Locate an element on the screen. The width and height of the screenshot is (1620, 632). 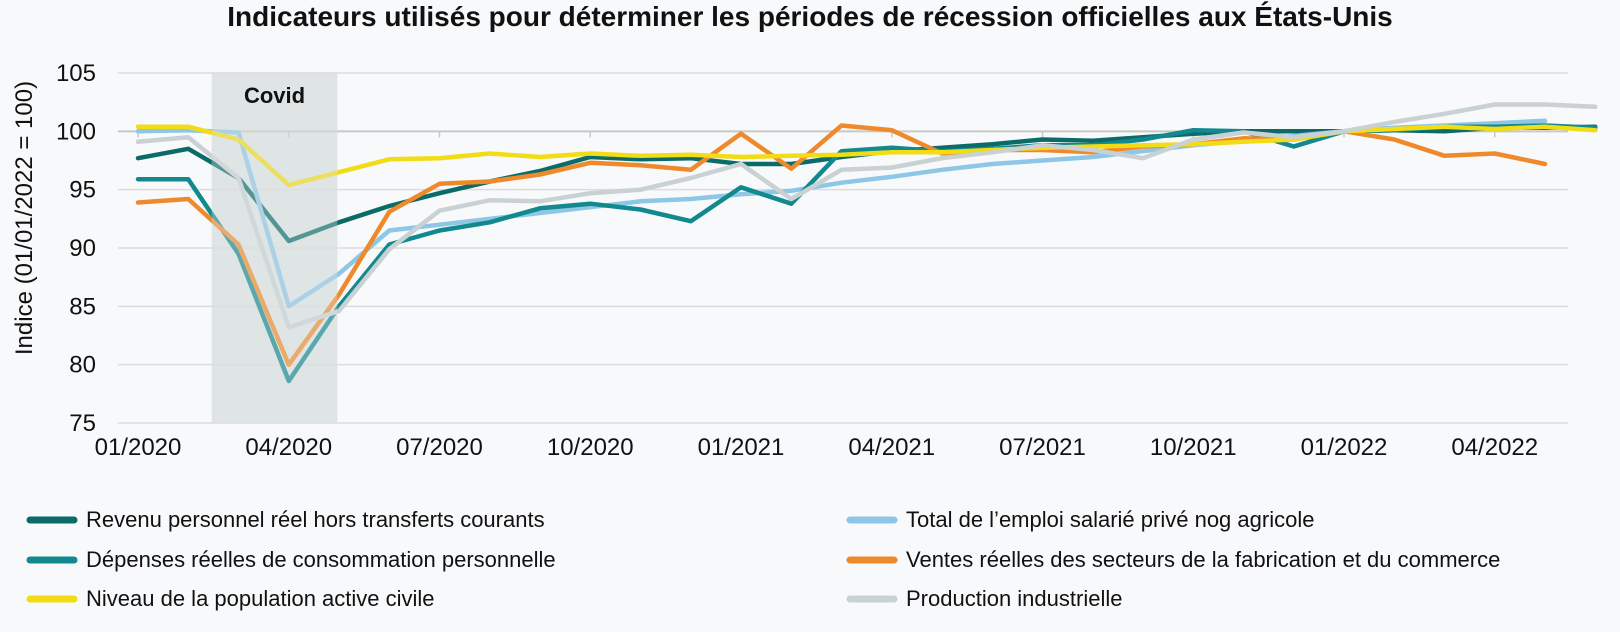
legend-item: Niveau de la population active civile is located at coordinates (230, 598).